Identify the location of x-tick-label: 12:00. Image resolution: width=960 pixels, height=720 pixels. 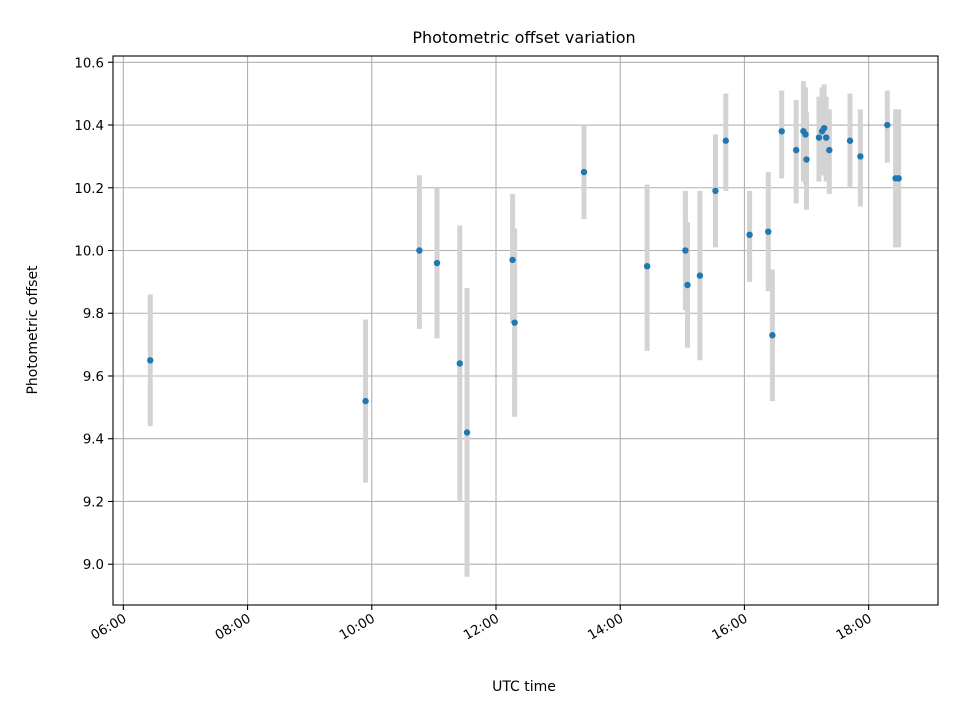
(481, 627).